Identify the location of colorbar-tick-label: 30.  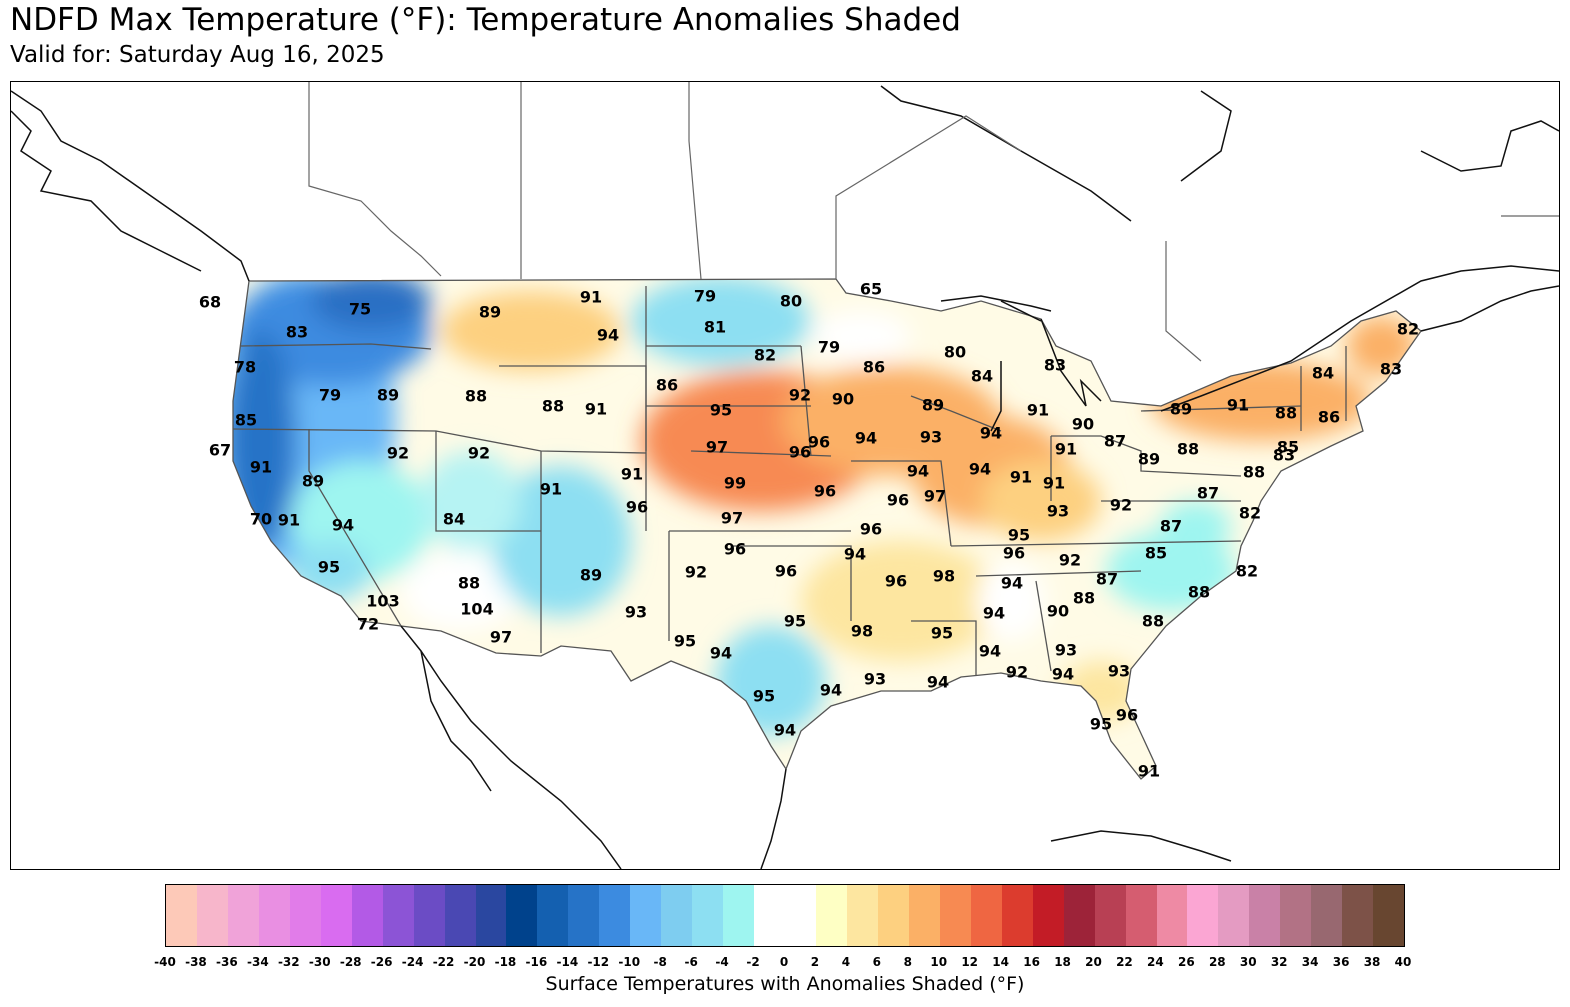
(1248, 962).